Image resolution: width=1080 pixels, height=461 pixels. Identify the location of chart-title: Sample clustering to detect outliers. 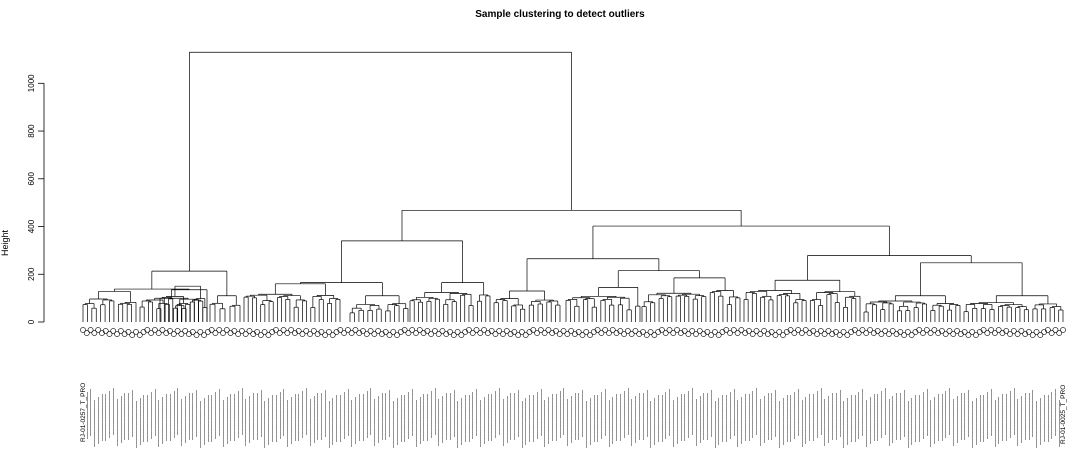
(560, 14).